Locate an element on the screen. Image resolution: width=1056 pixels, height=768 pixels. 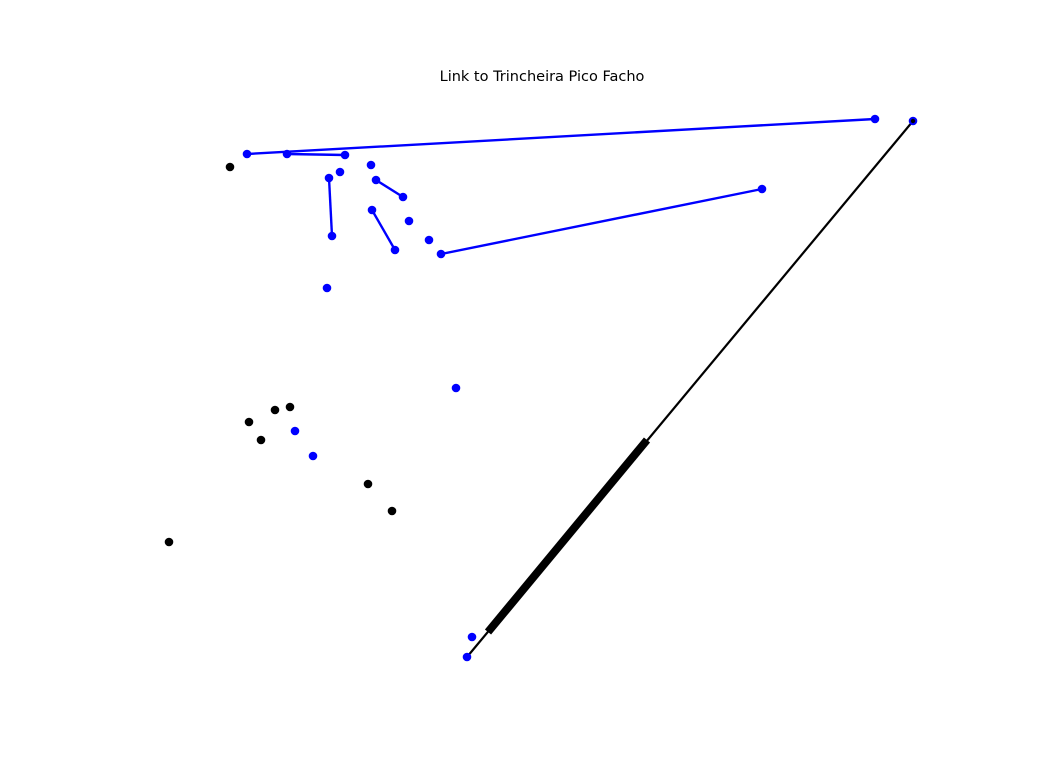
link-line-thick-segment is located at coordinates (567, 536).